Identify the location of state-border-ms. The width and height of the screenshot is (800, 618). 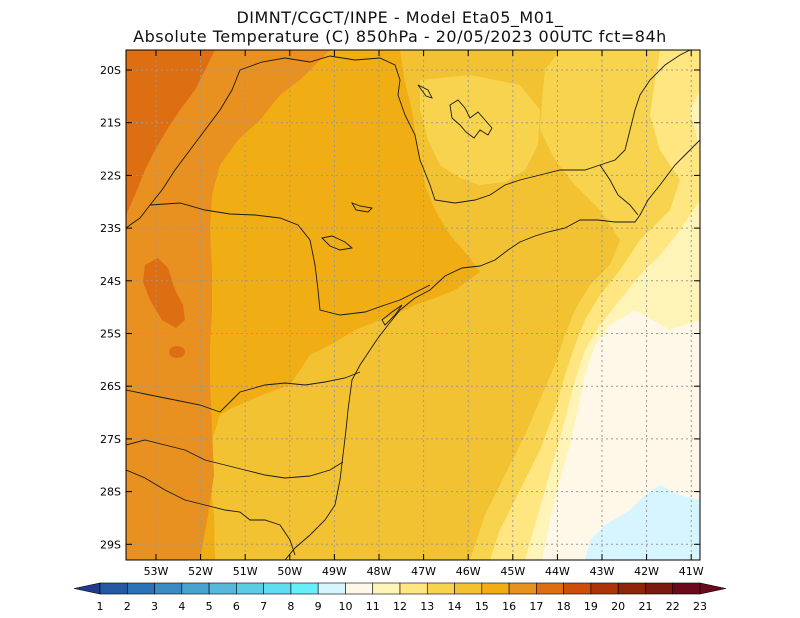
(183, 149).